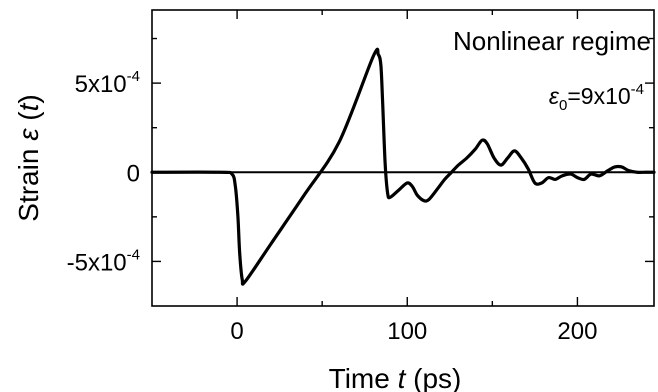  Describe the element at coordinates (554, 96) in the screenshot. I see `amplitude-symbol: ε` at that location.